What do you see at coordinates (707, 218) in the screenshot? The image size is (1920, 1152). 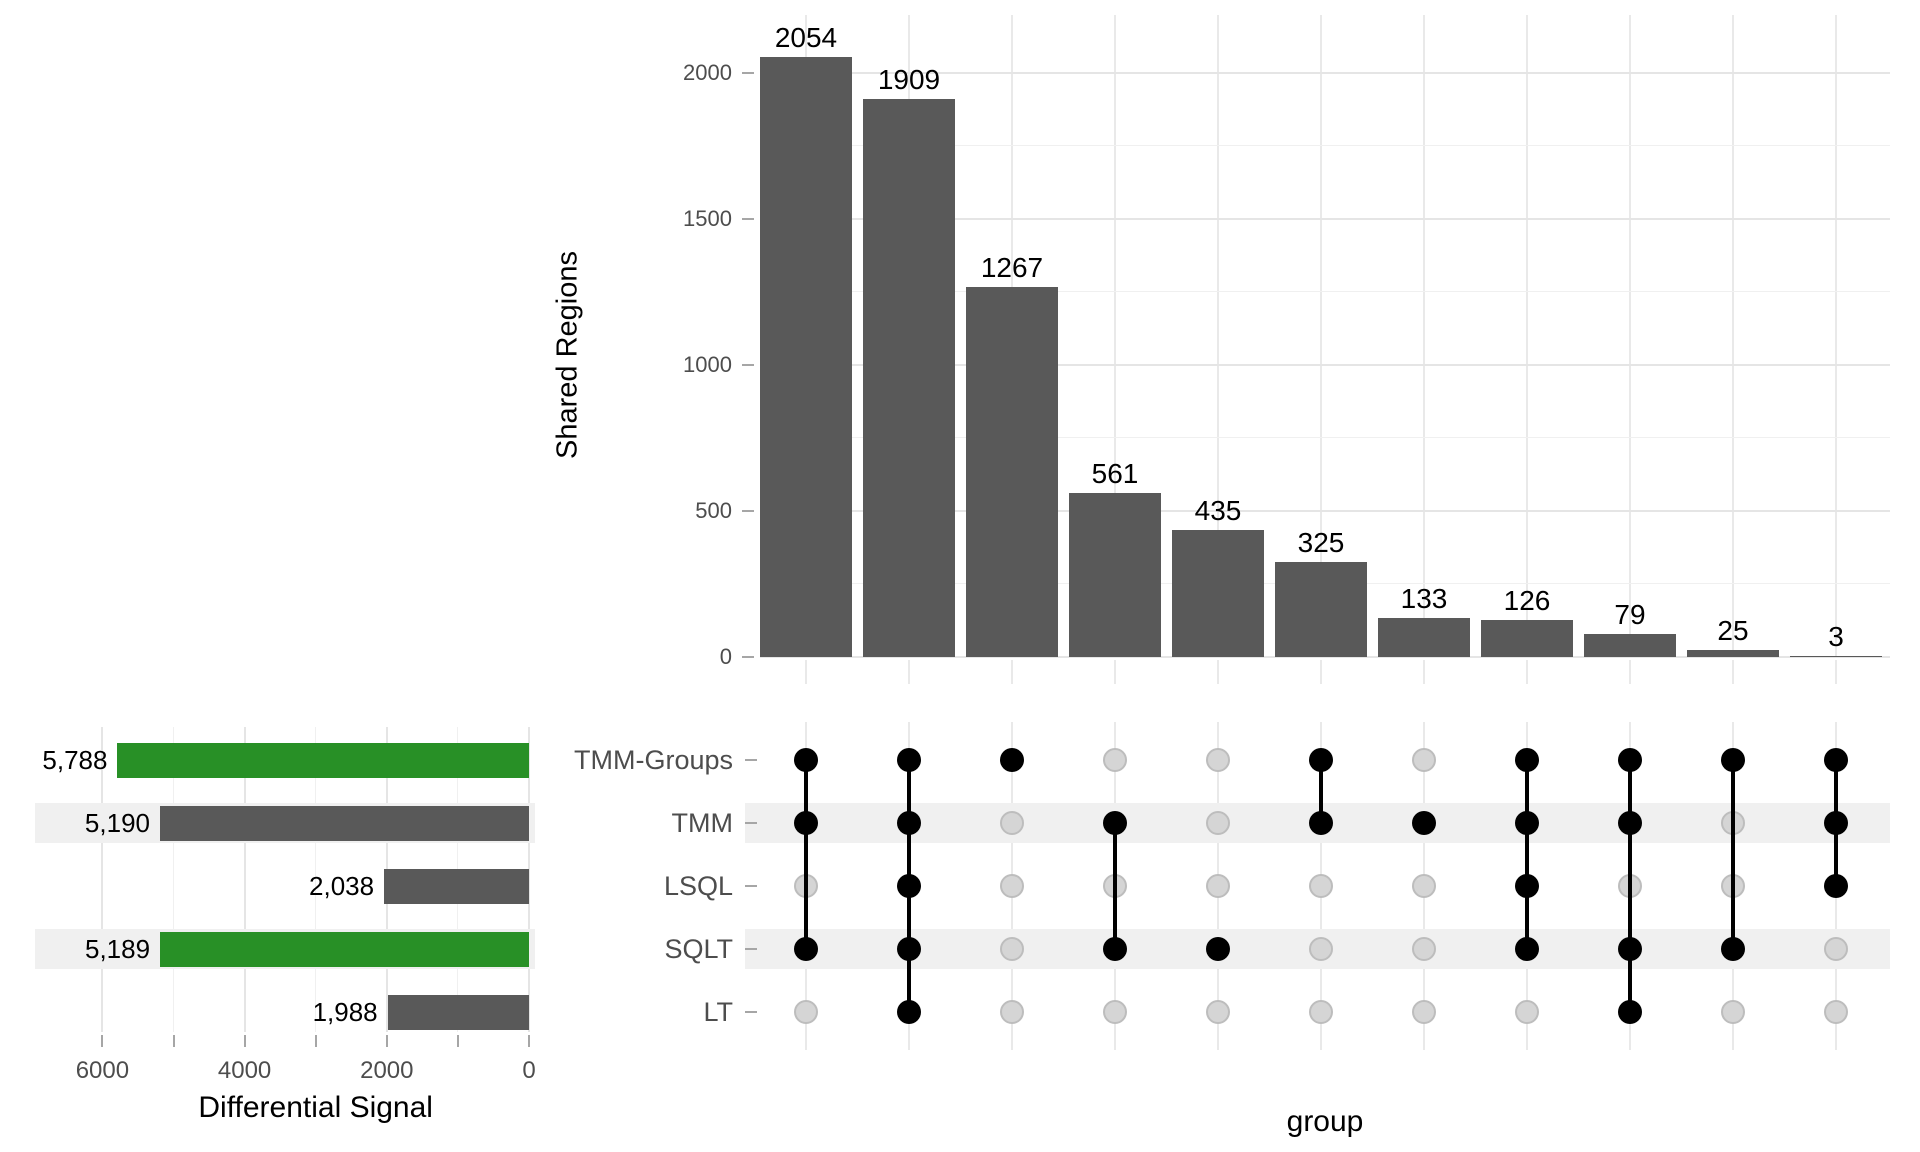 I see `y-axis-tick-label: 1500` at bounding box center [707, 218].